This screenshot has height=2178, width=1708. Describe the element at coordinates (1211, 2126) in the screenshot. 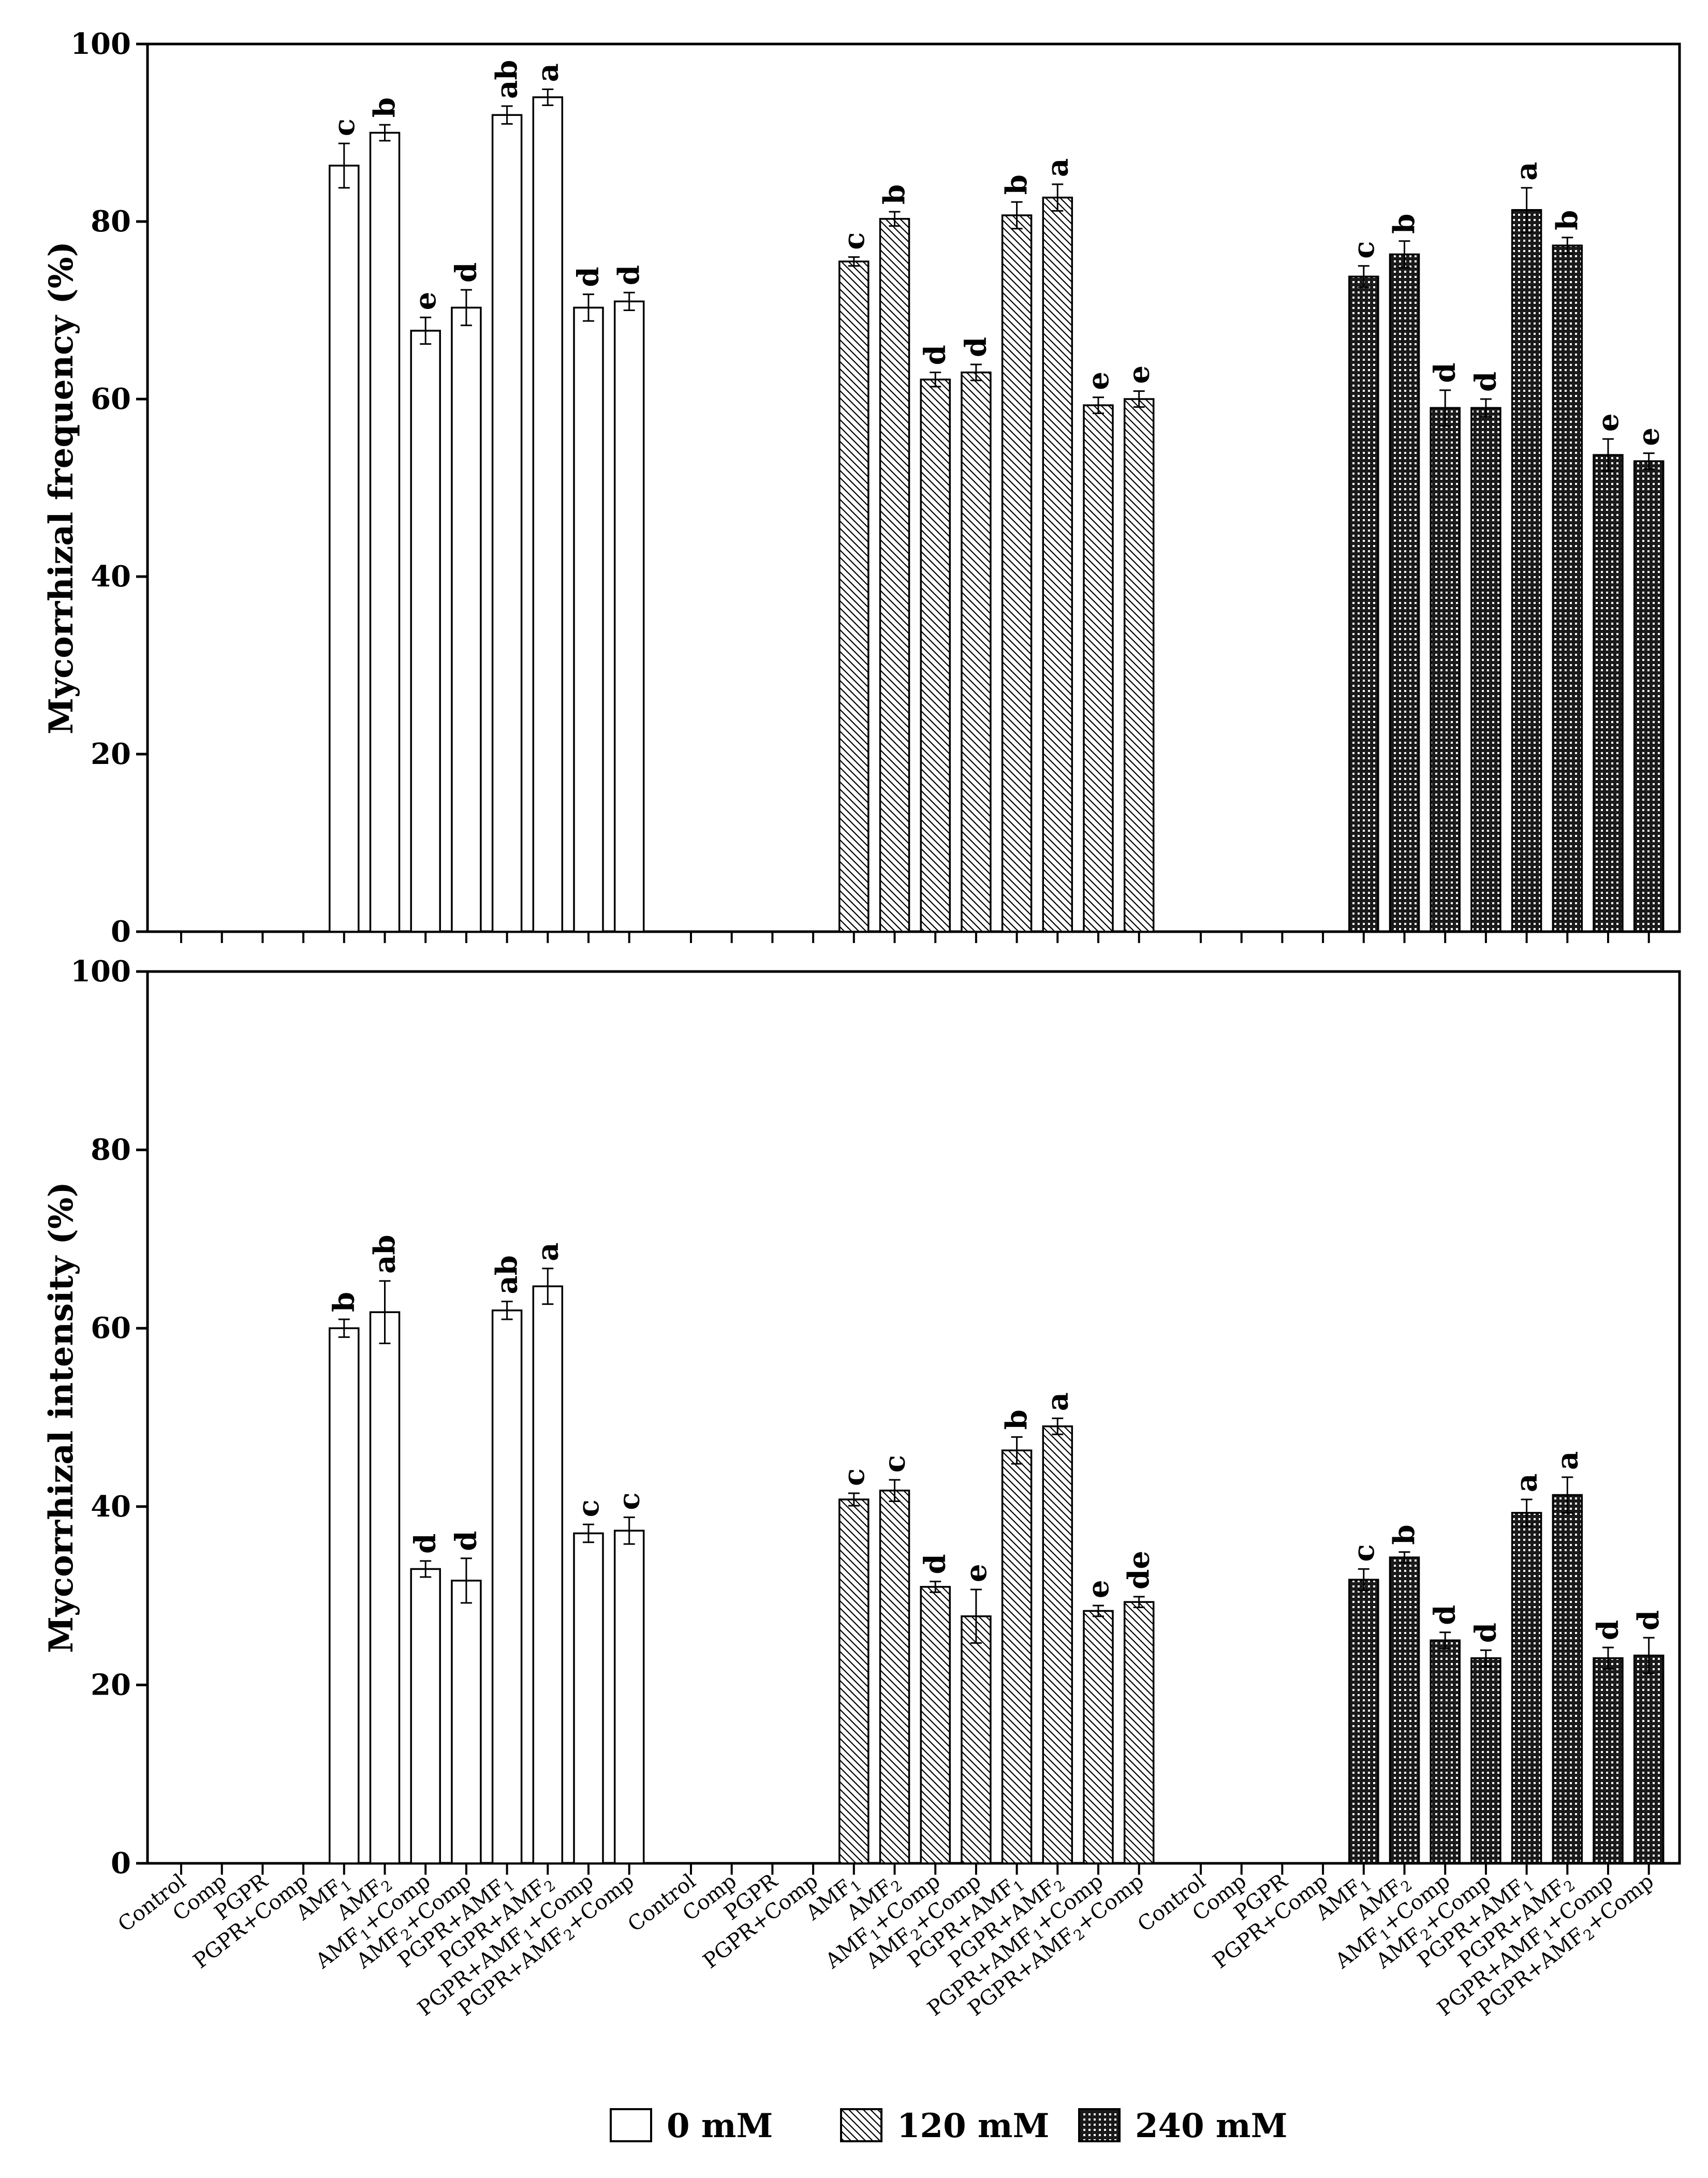

I see `legend-label-grid: 240 mM` at that location.